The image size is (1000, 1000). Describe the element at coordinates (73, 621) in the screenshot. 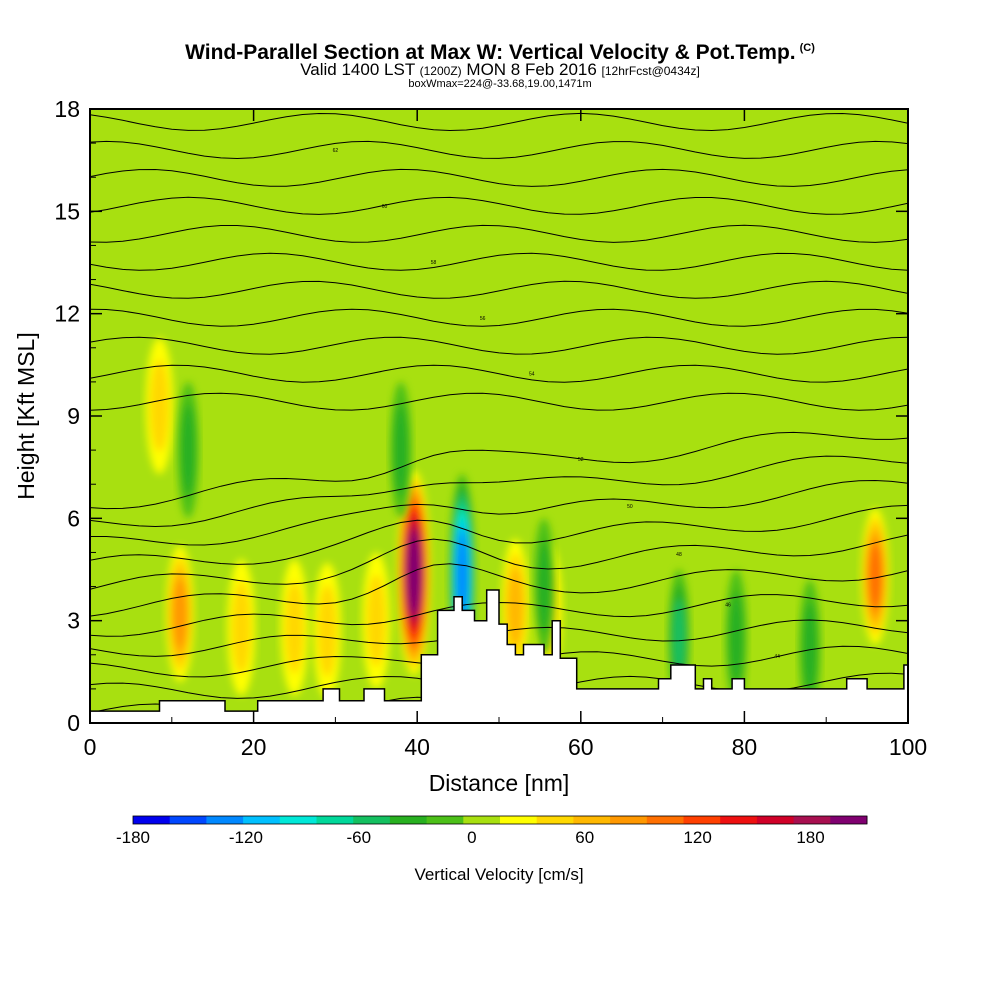

I see `y-tick-label: 3` at that location.